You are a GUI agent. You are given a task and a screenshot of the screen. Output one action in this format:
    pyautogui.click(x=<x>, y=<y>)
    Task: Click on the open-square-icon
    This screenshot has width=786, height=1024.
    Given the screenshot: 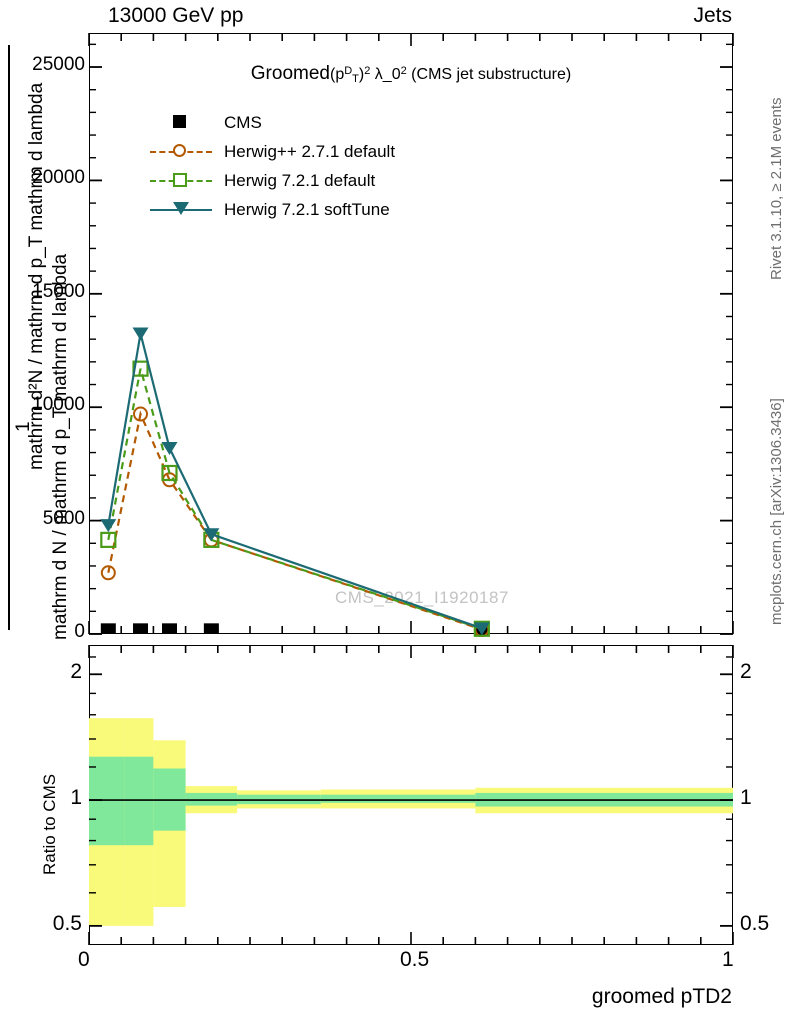 What is the action you would take?
    pyautogui.click(x=180, y=179)
    